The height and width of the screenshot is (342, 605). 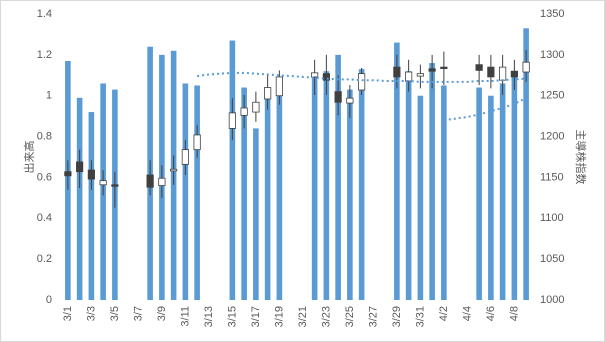 What do you see at coordinates (162, 313) in the screenshot?
I see `x-tick-label: 3/9` at bounding box center [162, 313].